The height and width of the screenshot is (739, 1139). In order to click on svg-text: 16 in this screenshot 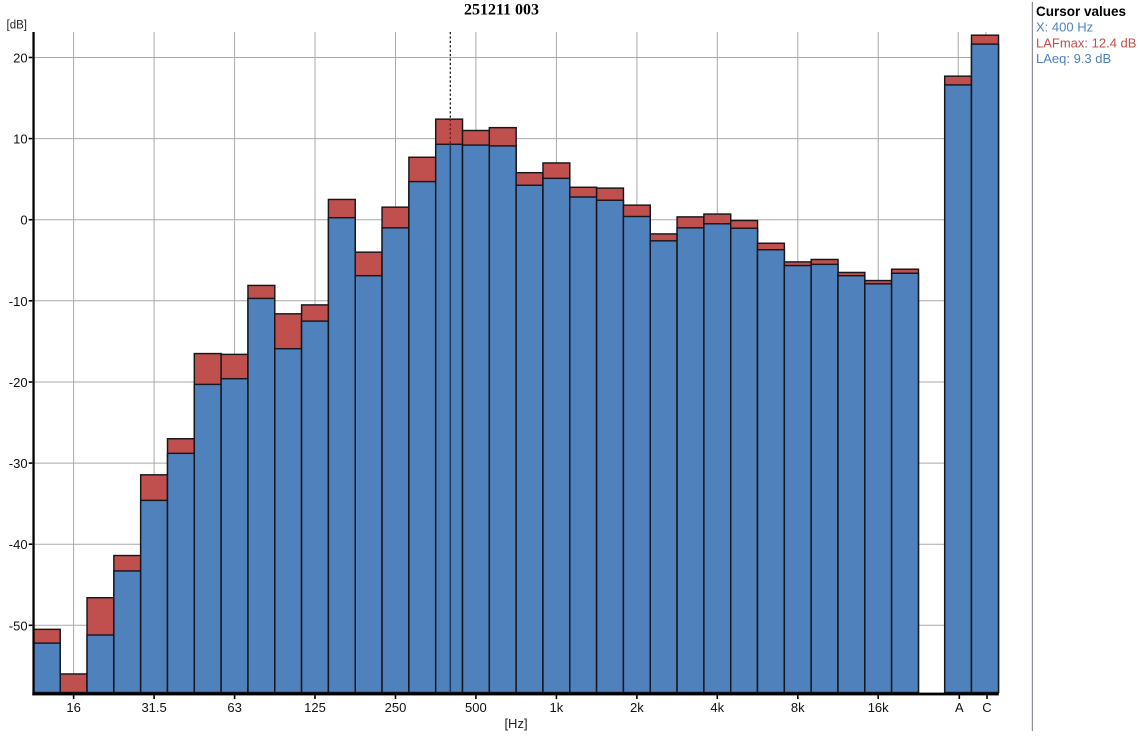, I will do `click(73, 707)`.